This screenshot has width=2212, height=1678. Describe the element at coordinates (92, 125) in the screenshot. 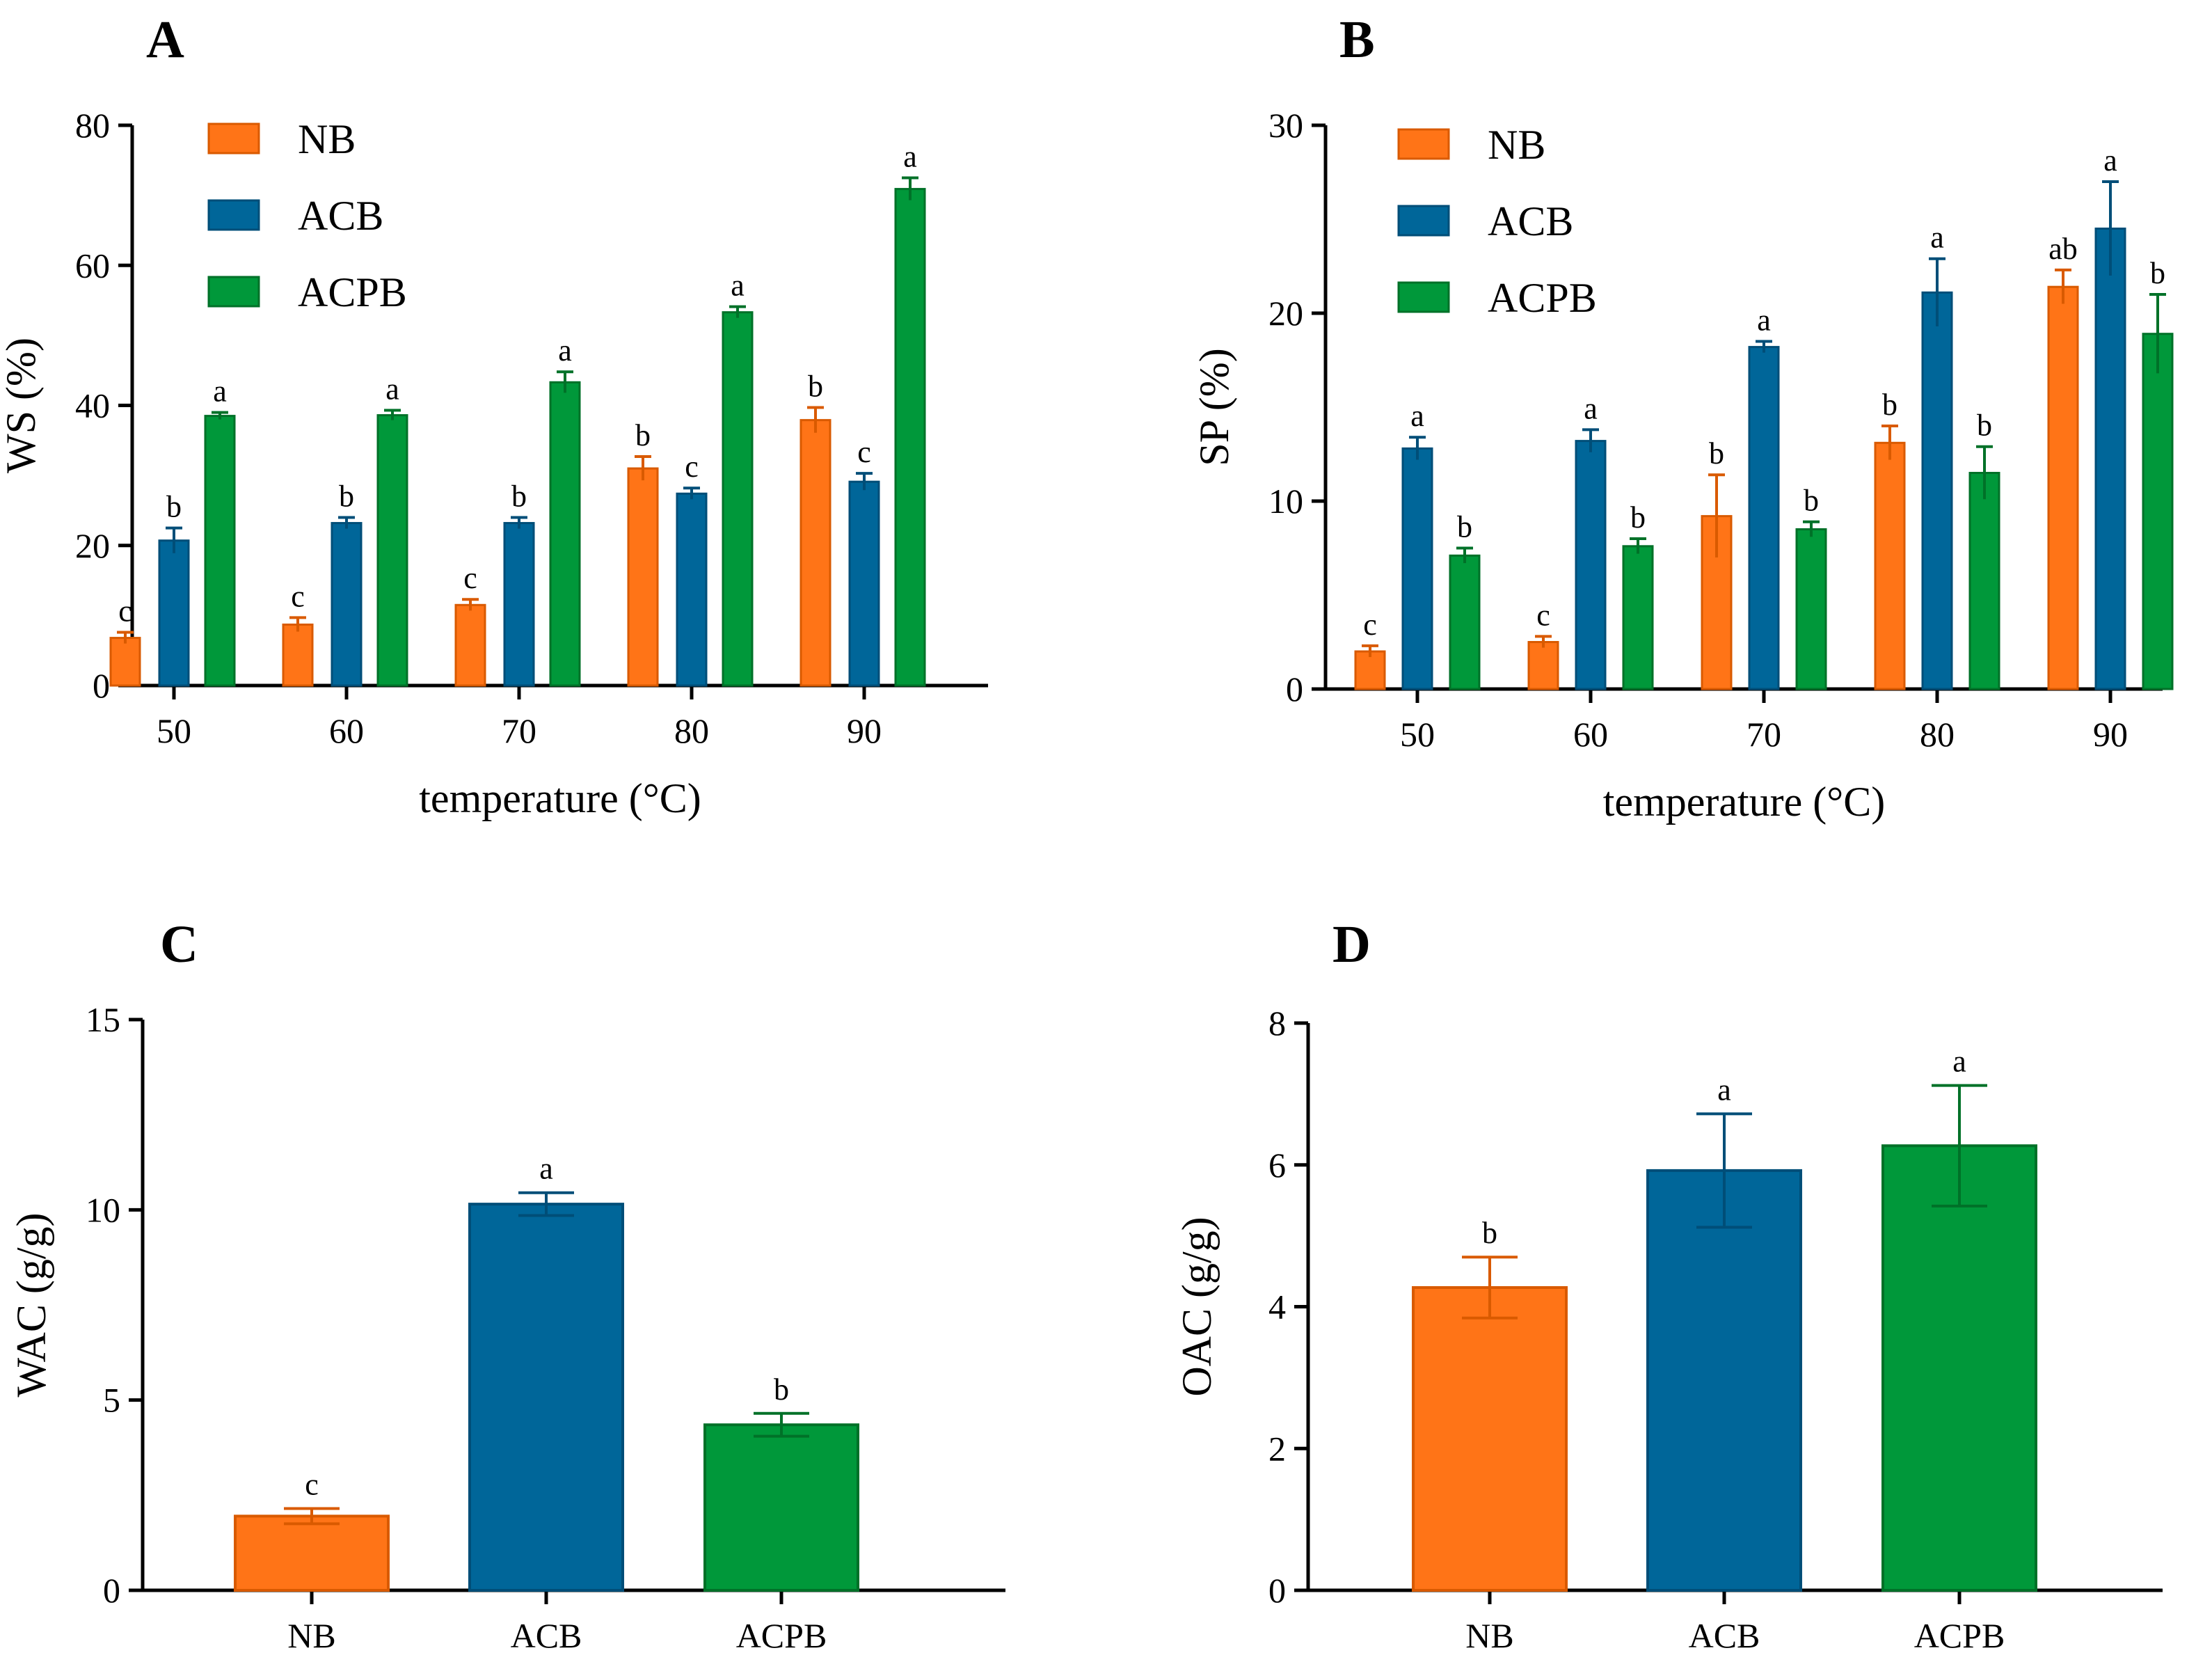

I see `y-tick-label: 80` at that location.